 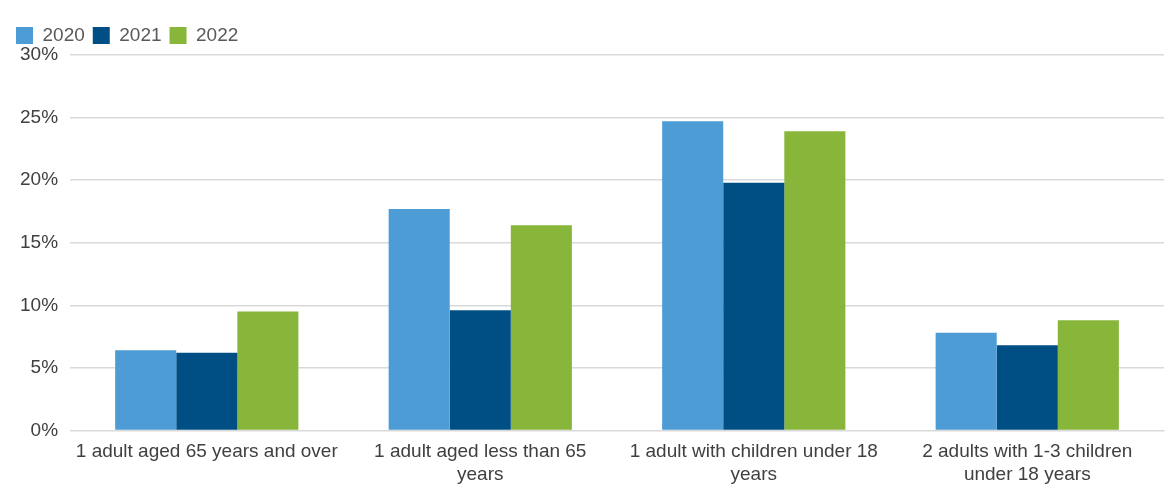 What do you see at coordinates (39, 179) in the screenshot?
I see `y-tick-label: 20%` at bounding box center [39, 179].